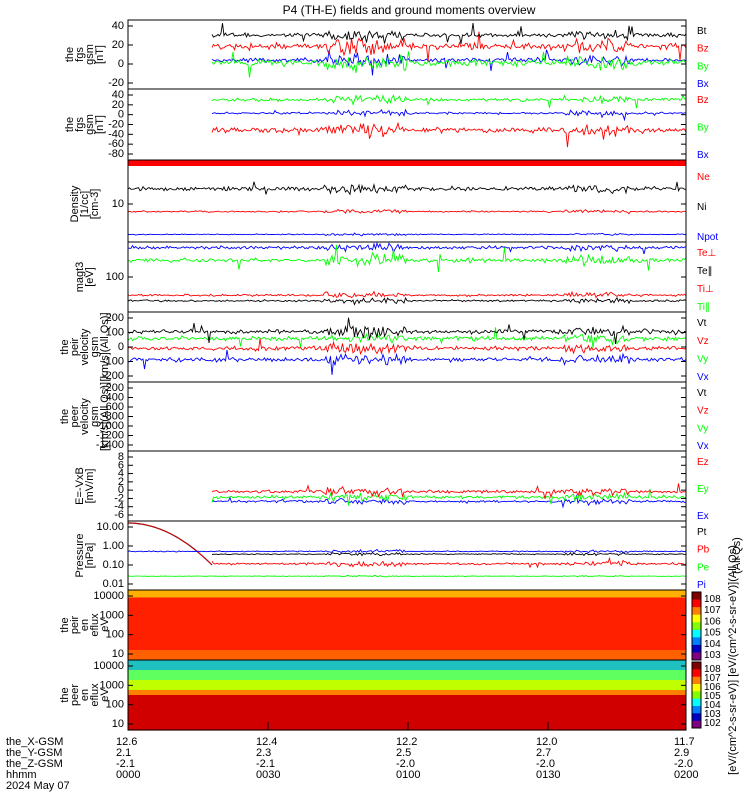 The height and width of the screenshot is (800, 750). What do you see at coordinates (121, 482) in the screenshot?
I see `ytick-label-6-3: 2` at bounding box center [121, 482].